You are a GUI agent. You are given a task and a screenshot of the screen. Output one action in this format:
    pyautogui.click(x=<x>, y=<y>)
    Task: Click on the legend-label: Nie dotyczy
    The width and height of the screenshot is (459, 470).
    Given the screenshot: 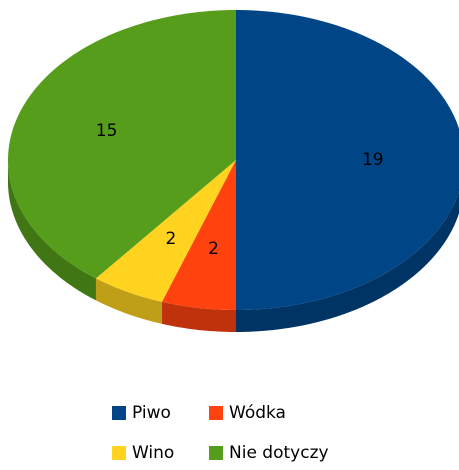 What is the action you would take?
    pyautogui.click(x=279, y=453)
    